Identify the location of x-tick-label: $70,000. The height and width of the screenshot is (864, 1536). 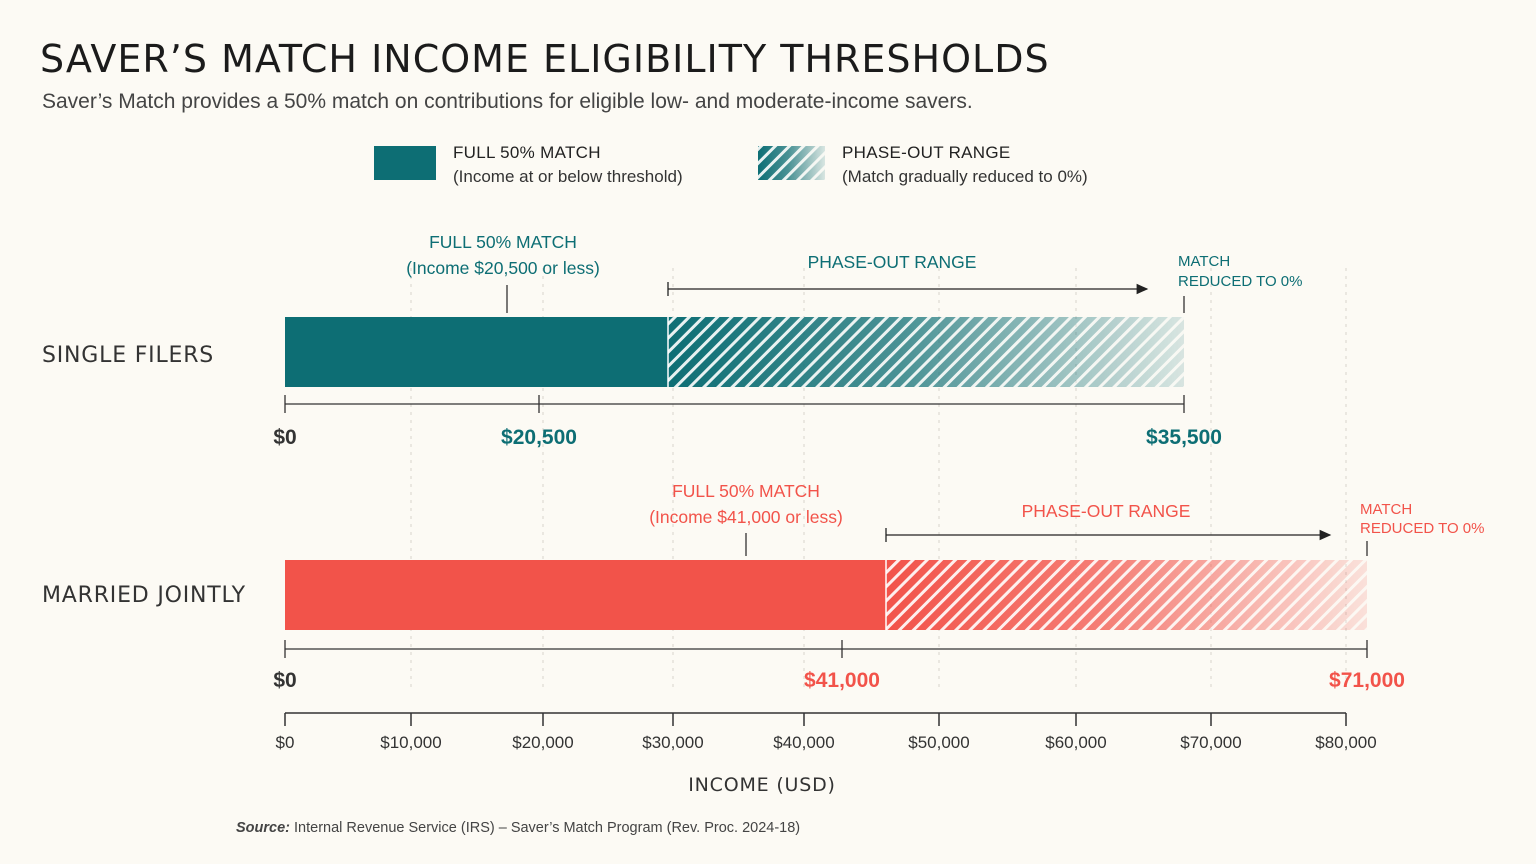
(1210, 742).